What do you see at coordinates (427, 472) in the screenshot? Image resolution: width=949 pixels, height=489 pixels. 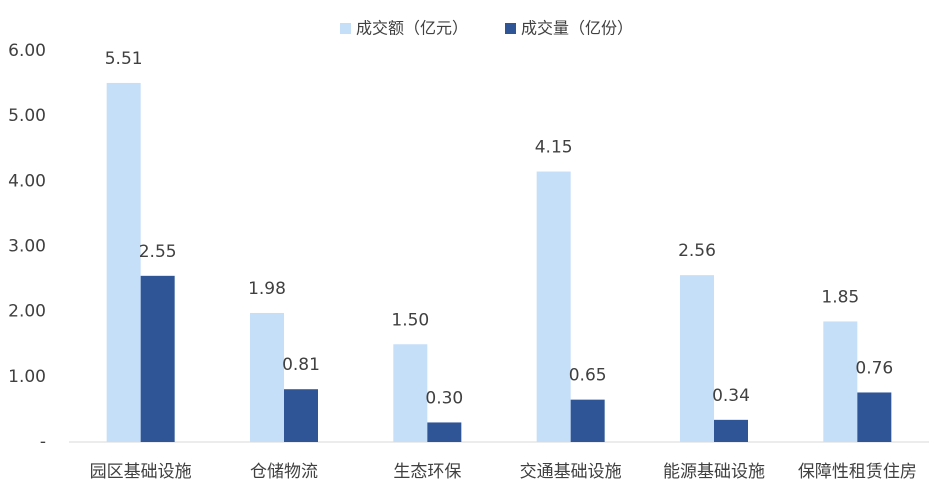 I see `x-tick-label: 生态环保` at bounding box center [427, 472].